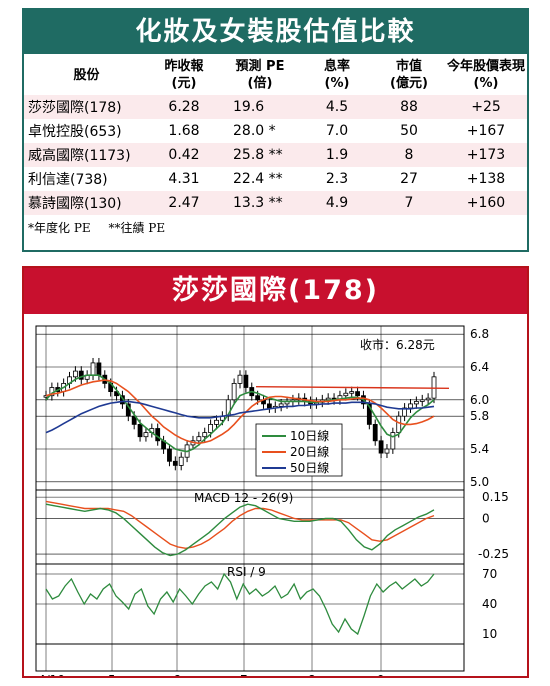 Image resolution: width=550 pixels, height=686 pixels. I want to click on header-pe: 預測 PE (倍), so click(260, 75).